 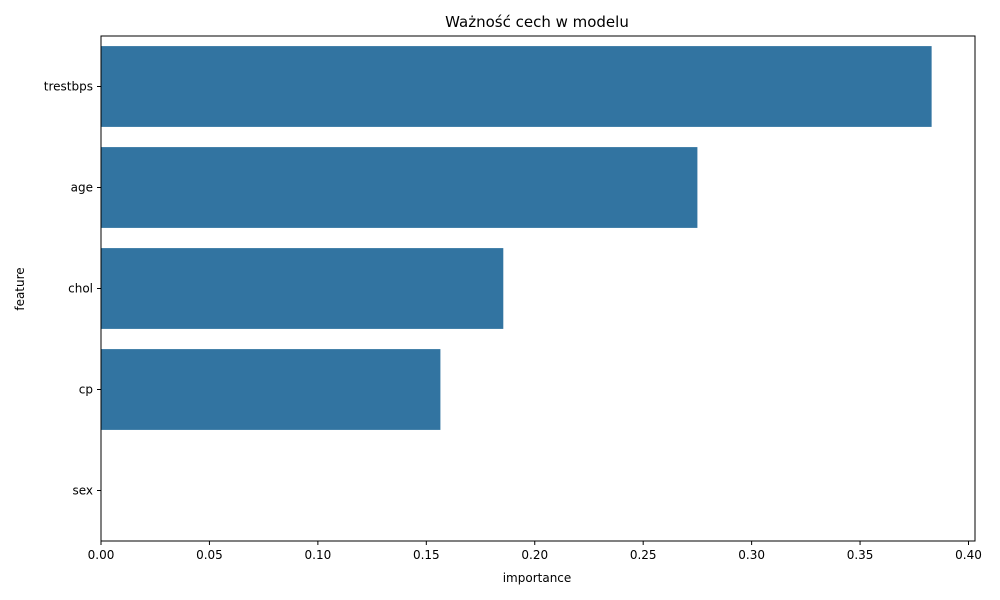 What do you see at coordinates (426, 555) in the screenshot?
I see `x-tick-label: 0.15` at bounding box center [426, 555].